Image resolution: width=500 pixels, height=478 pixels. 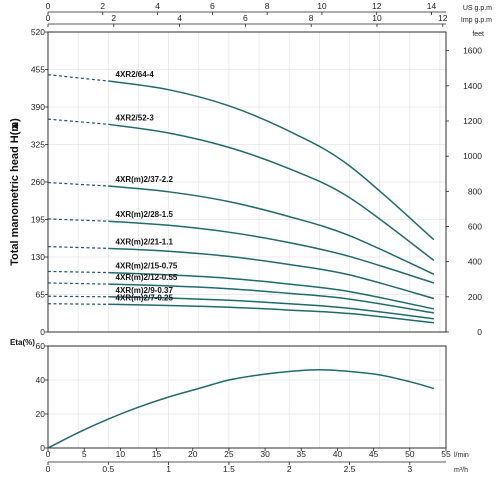 What do you see at coordinates (477, 8) in the screenshot?
I see `us-gpm-unit-label: US g.p.m` at bounding box center [477, 8].